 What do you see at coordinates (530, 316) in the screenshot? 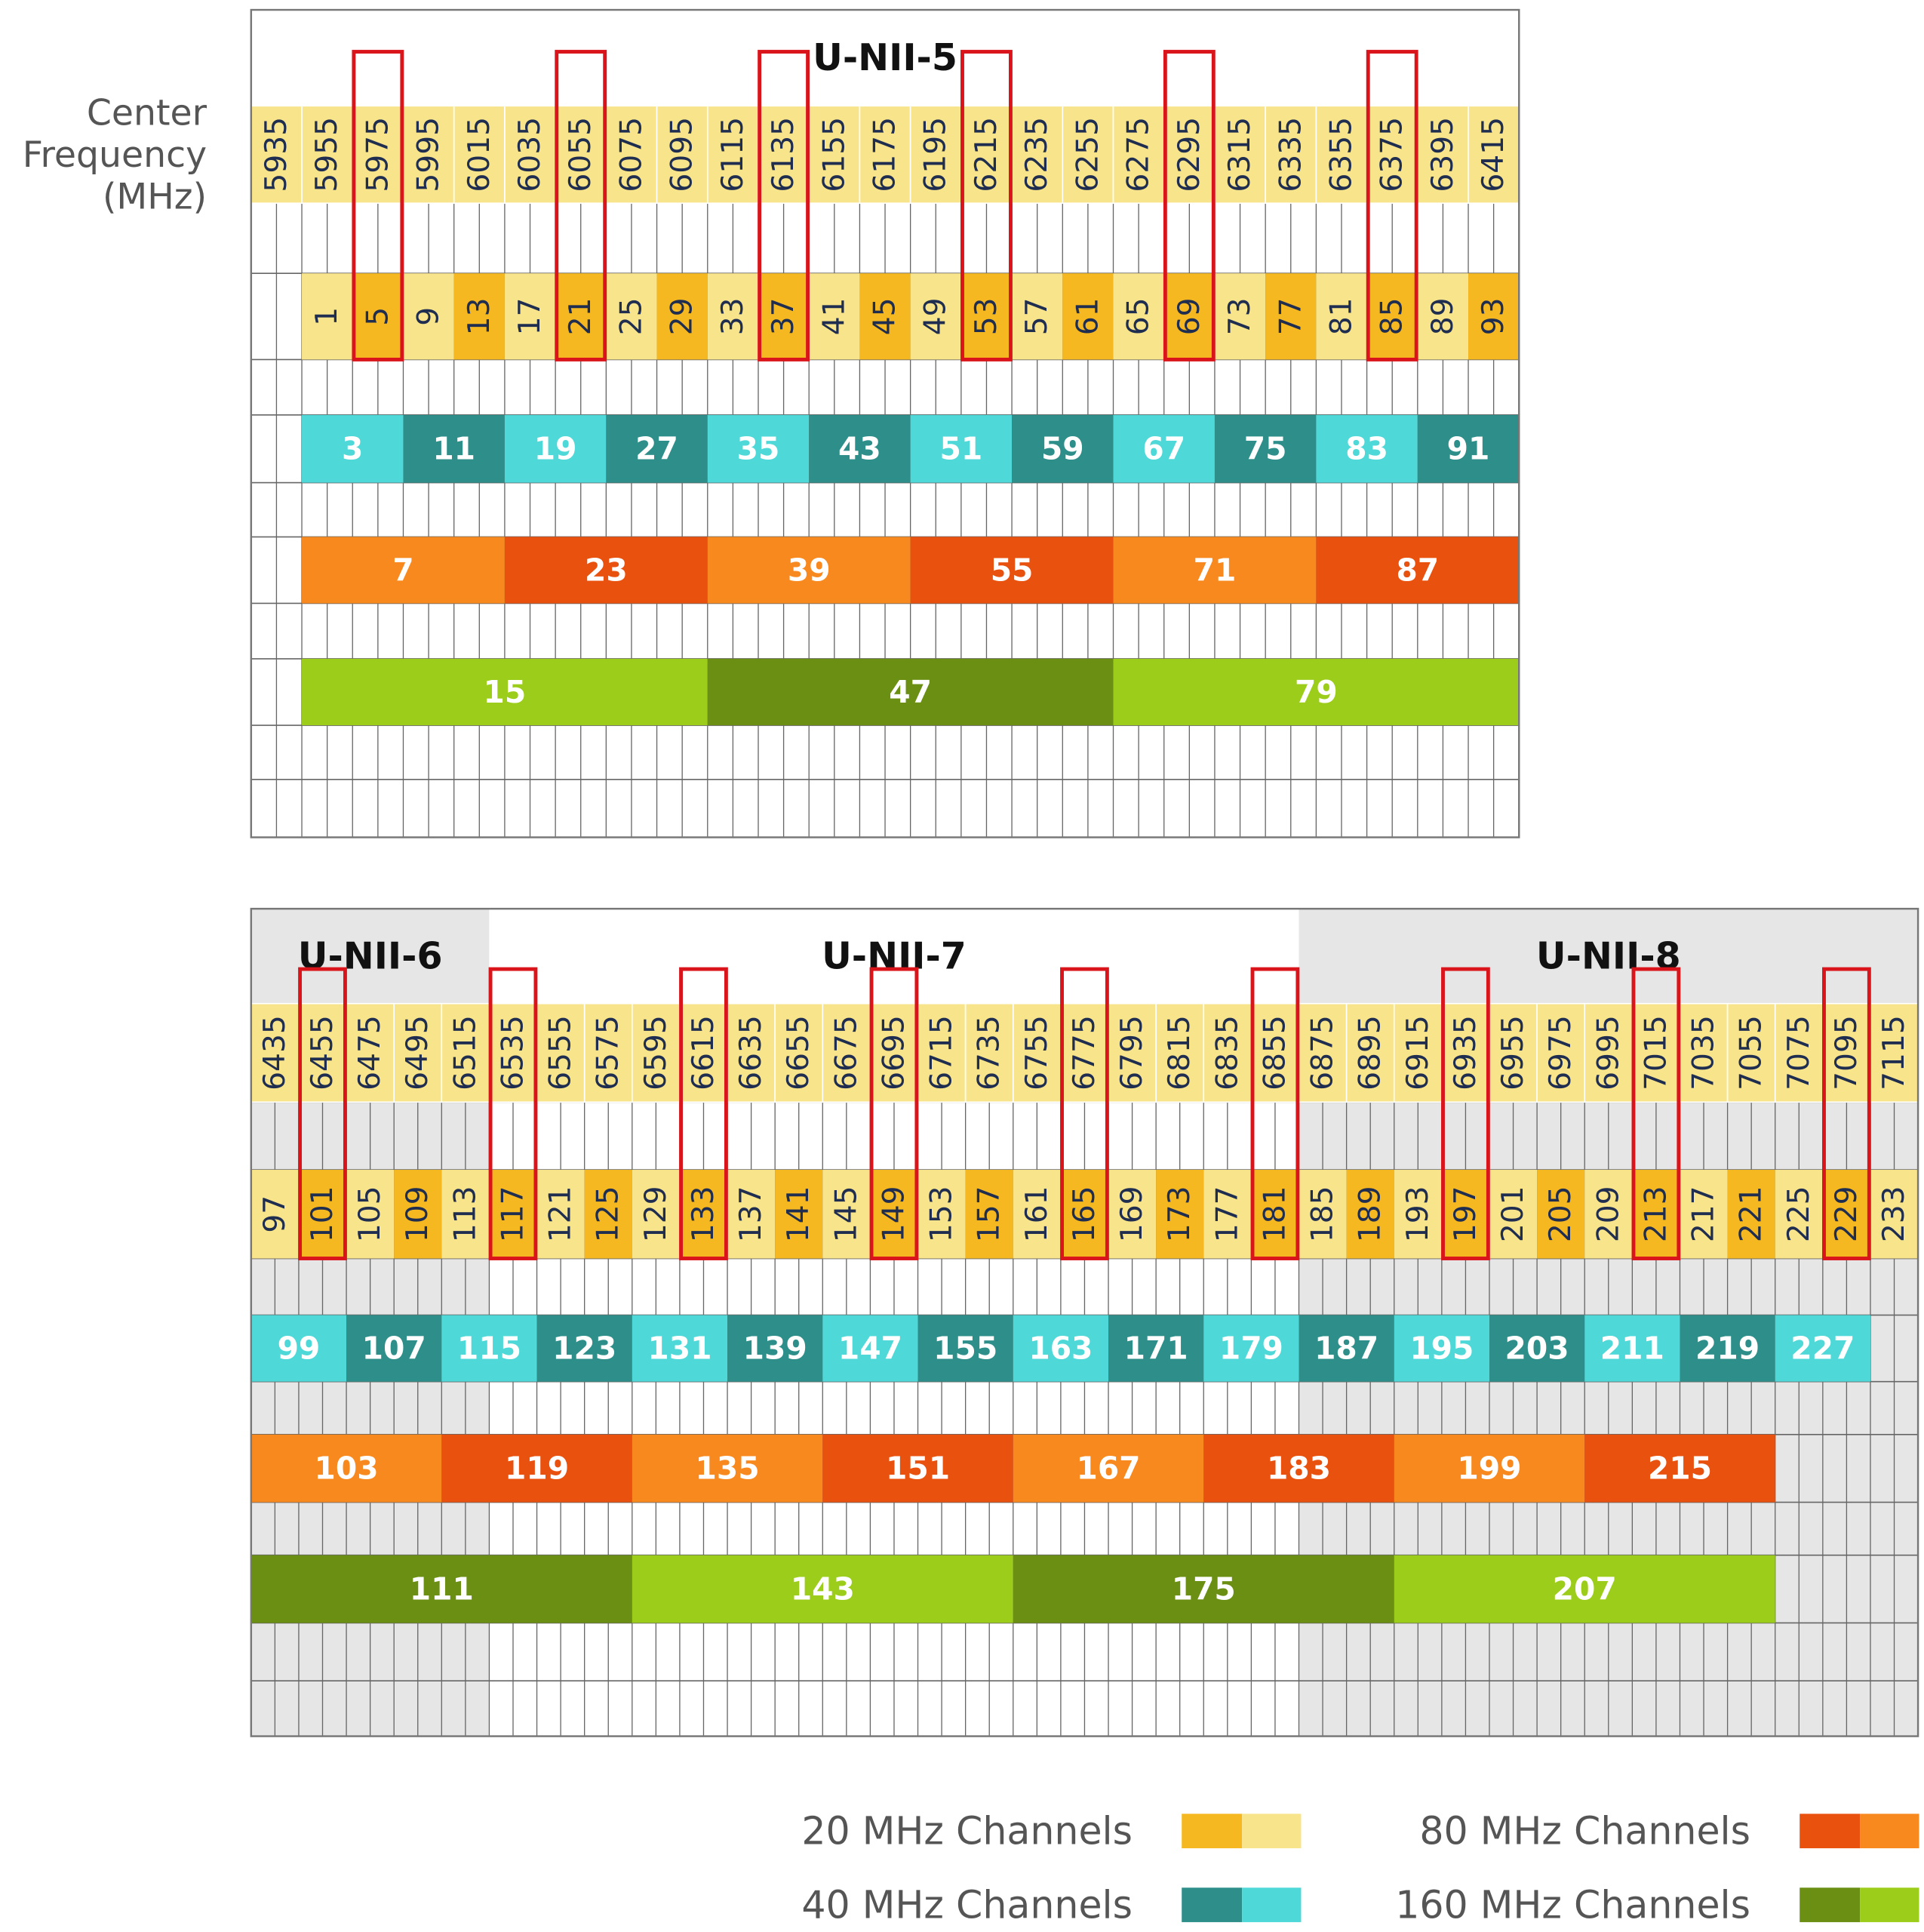
I see `channel-label: 17` at bounding box center [530, 316].